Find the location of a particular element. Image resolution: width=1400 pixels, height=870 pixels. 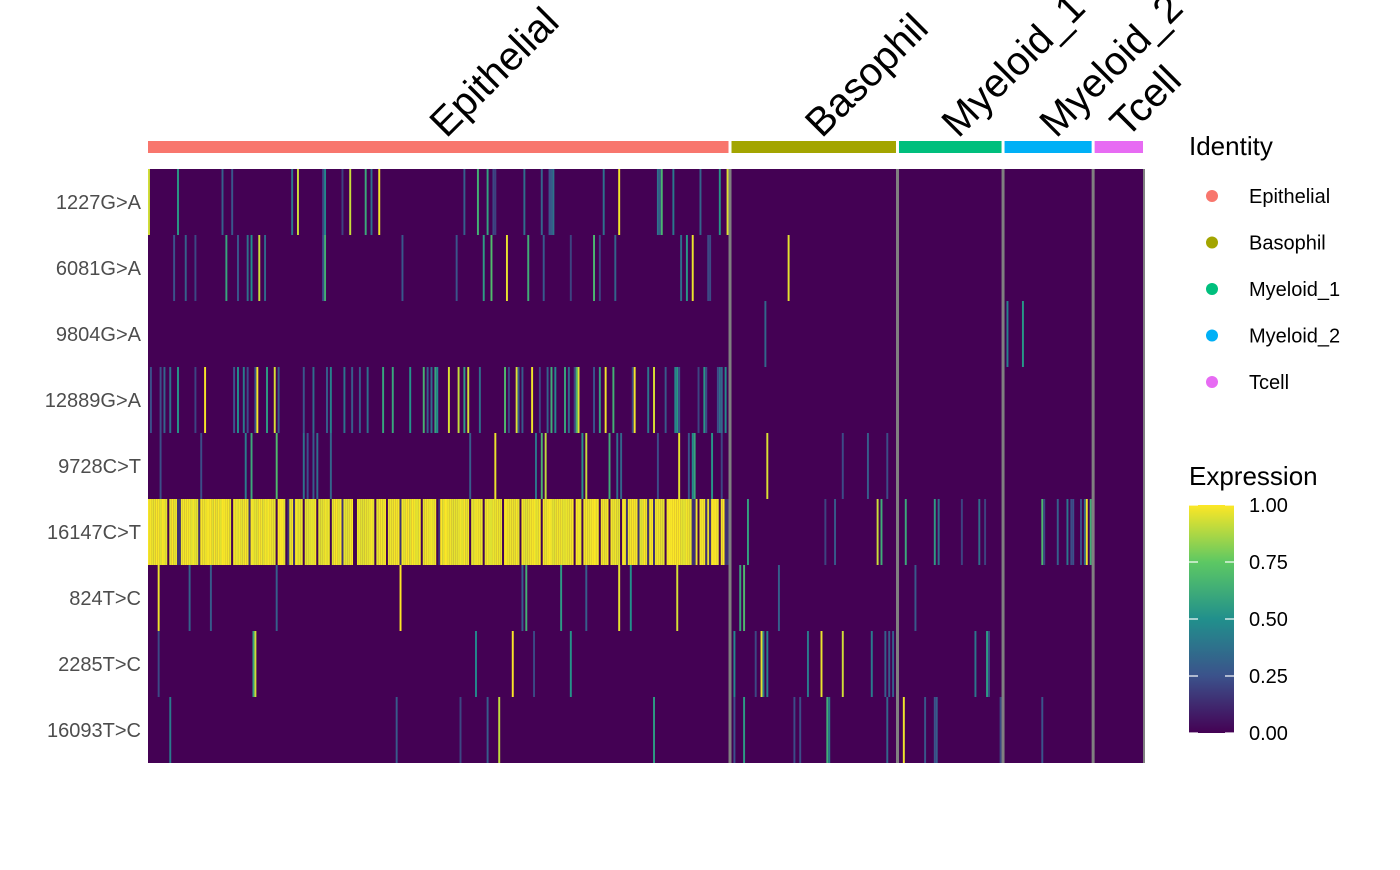

colorbar-title: Expression is located at coordinates (1253, 476).